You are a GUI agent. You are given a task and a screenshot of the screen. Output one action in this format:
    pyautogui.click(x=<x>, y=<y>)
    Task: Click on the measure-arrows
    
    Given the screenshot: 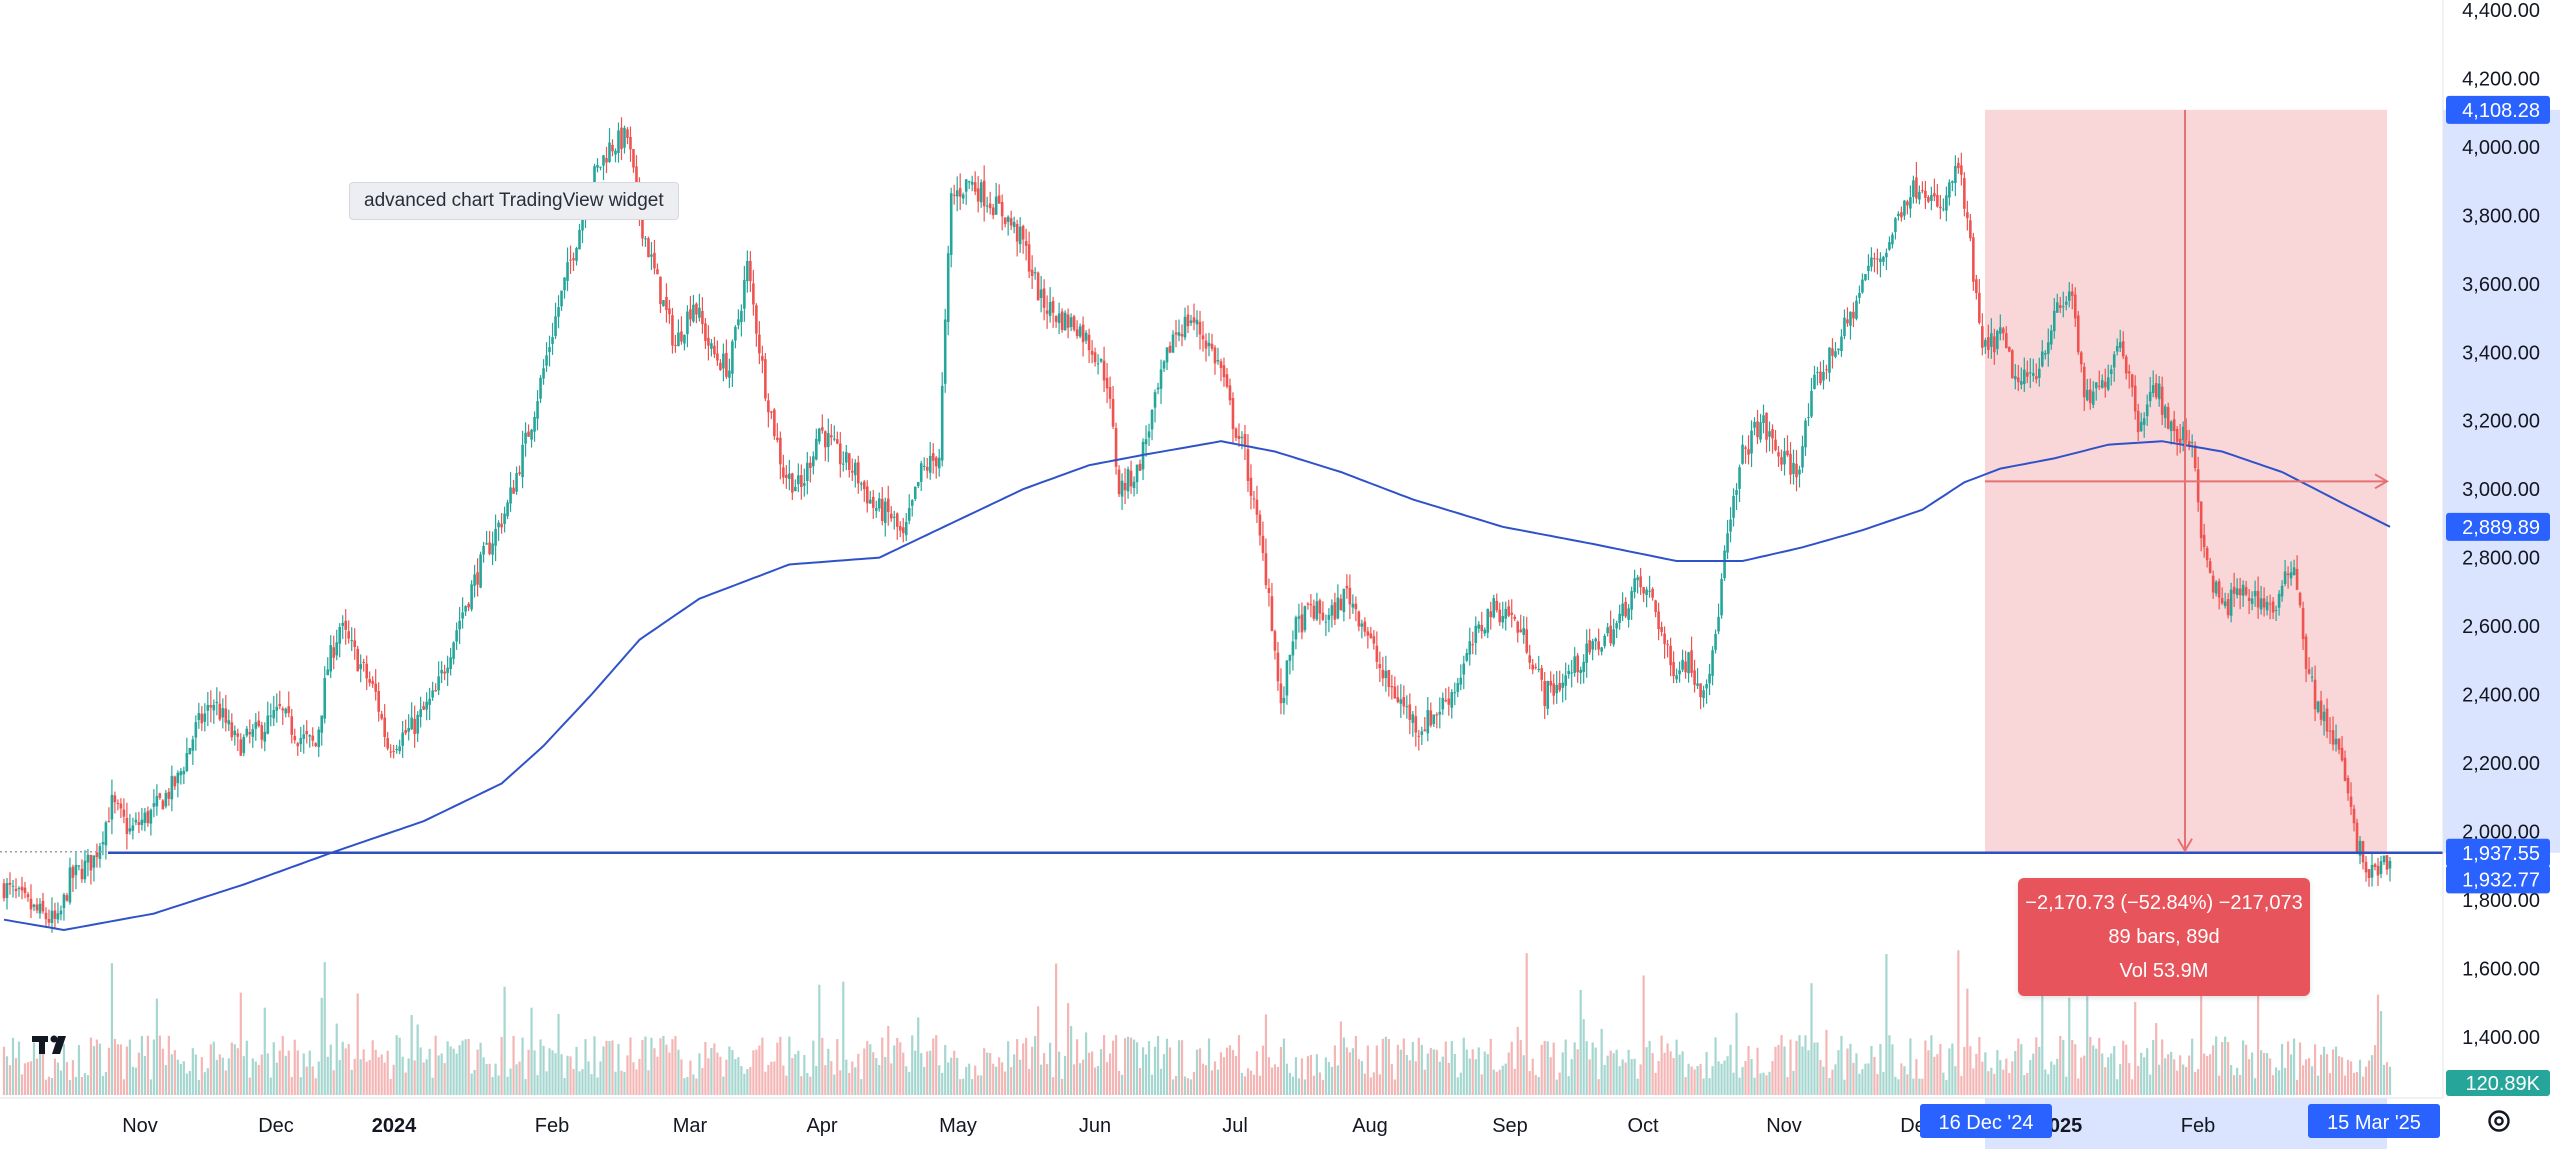 What is the action you would take?
    pyautogui.click(x=2187, y=481)
    